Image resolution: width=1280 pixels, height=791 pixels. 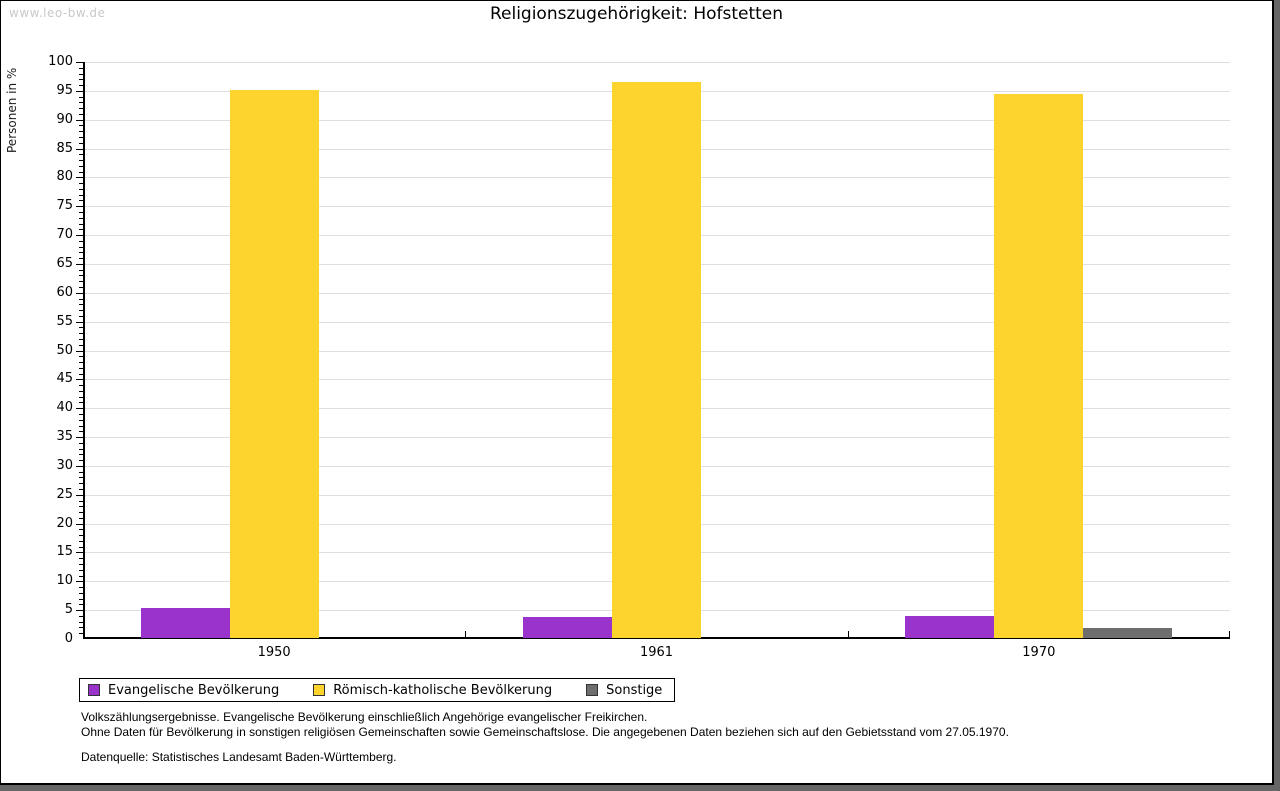 What do you see at coordinates (68, 610) in the screenshot?
I see `y-tick-label: 5` at bounding box center [68, 610].